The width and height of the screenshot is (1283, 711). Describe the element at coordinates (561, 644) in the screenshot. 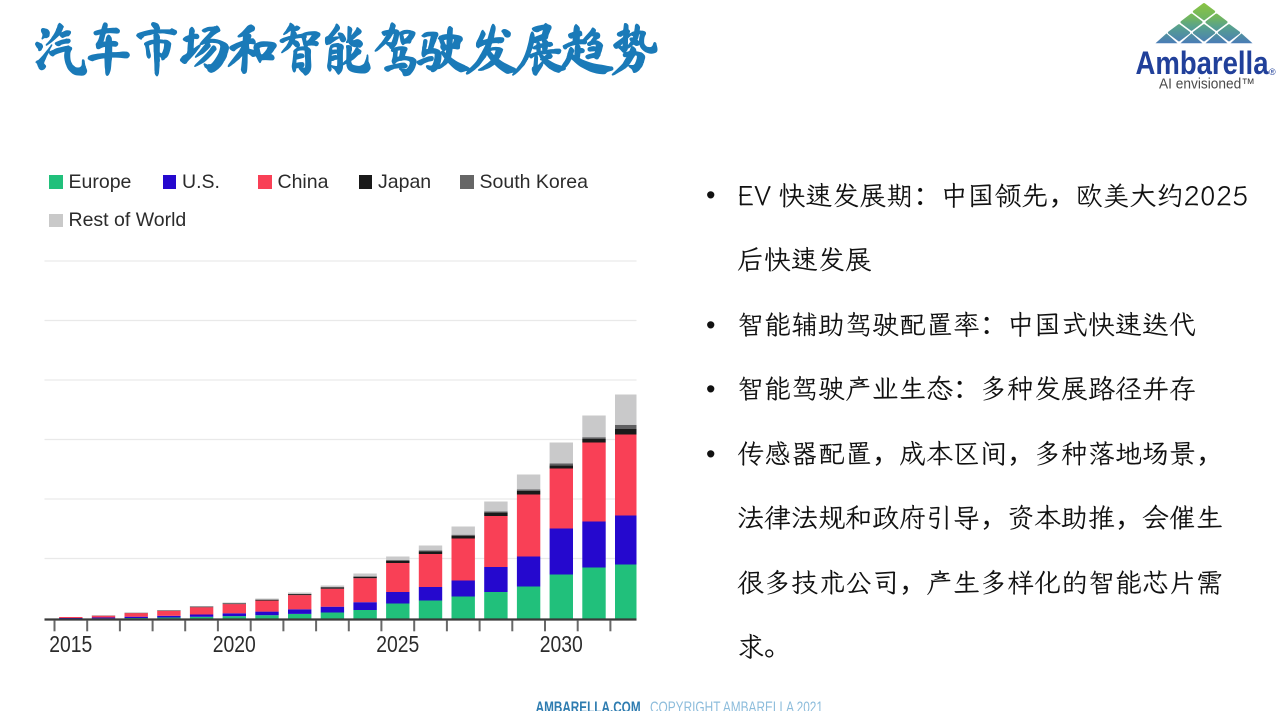

I see `svg-text: 2030` at that location.